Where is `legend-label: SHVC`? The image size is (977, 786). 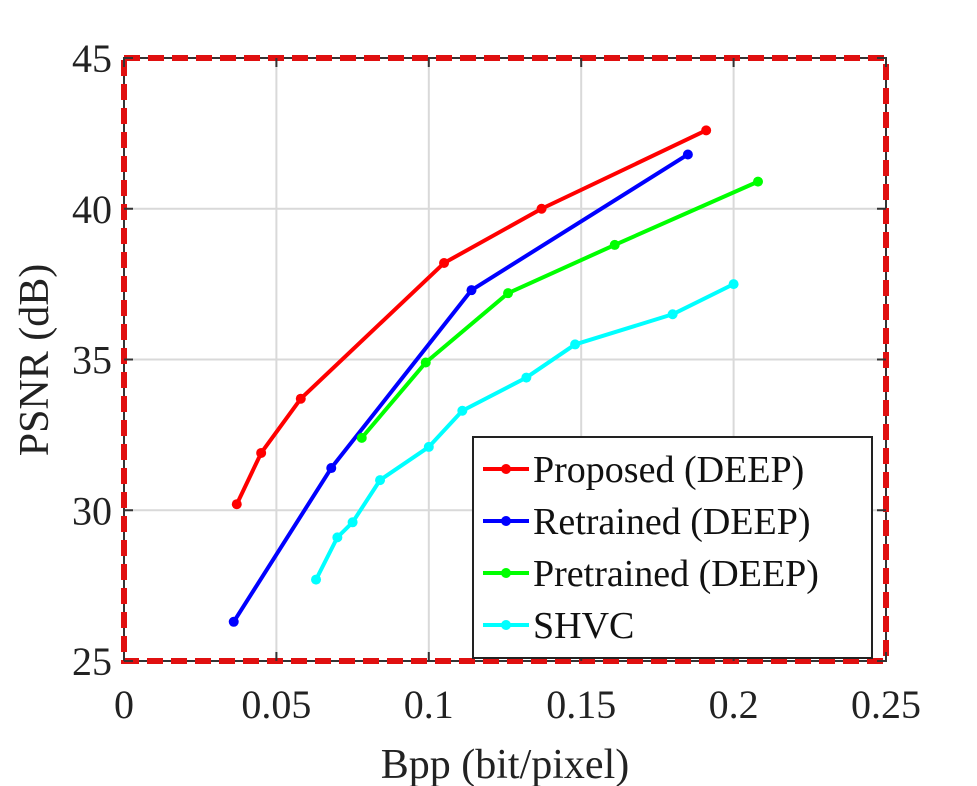 legend-label: SHVC is located at coordinates (583, 626).